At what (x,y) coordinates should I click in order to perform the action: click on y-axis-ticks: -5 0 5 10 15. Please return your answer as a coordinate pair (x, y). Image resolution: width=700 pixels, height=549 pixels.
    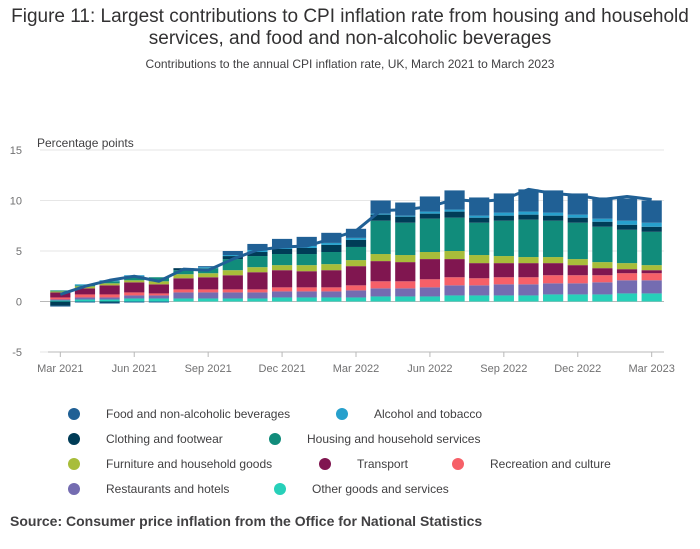
    Looking at the image, I should click on (16, 252).